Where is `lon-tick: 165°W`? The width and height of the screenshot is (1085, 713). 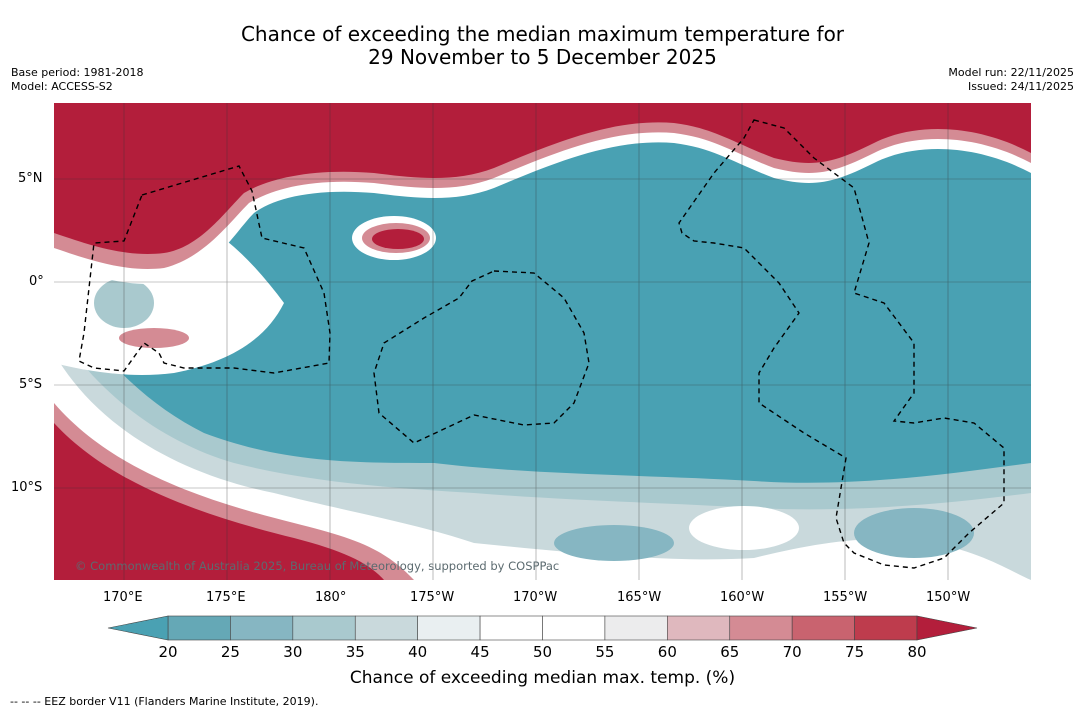 lon-tick: 165°W is located at coordinates (639, 597).